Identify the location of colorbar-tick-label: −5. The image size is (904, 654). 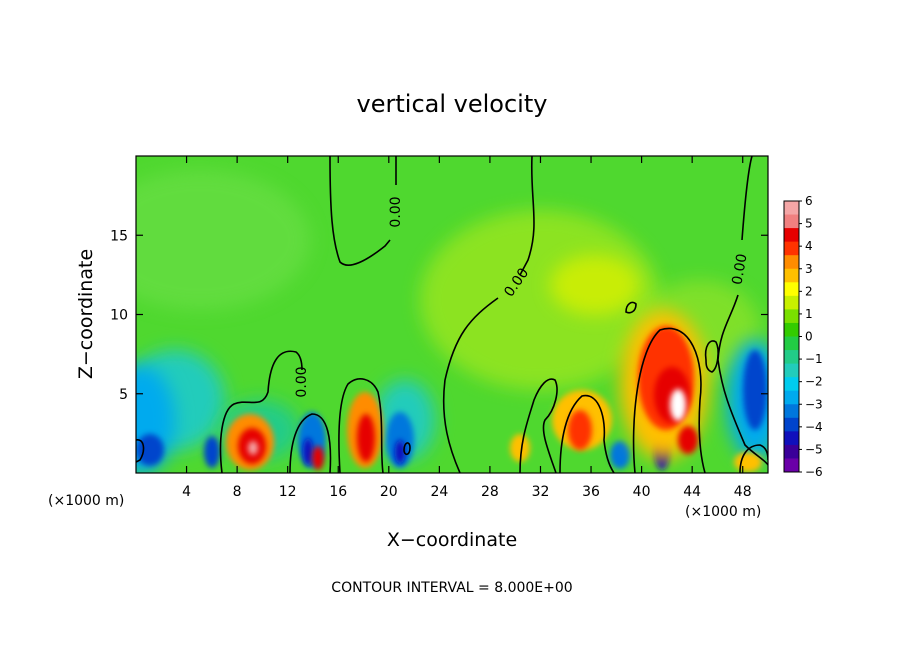
(814, 449).